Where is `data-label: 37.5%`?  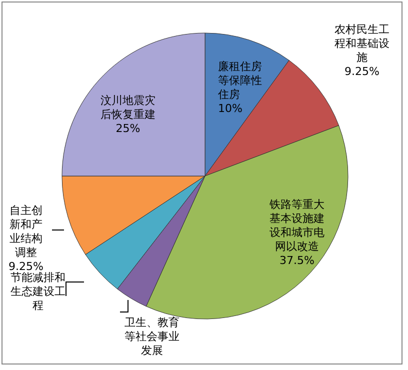 data-label: 37.5% is located at coordinates (297, 260).